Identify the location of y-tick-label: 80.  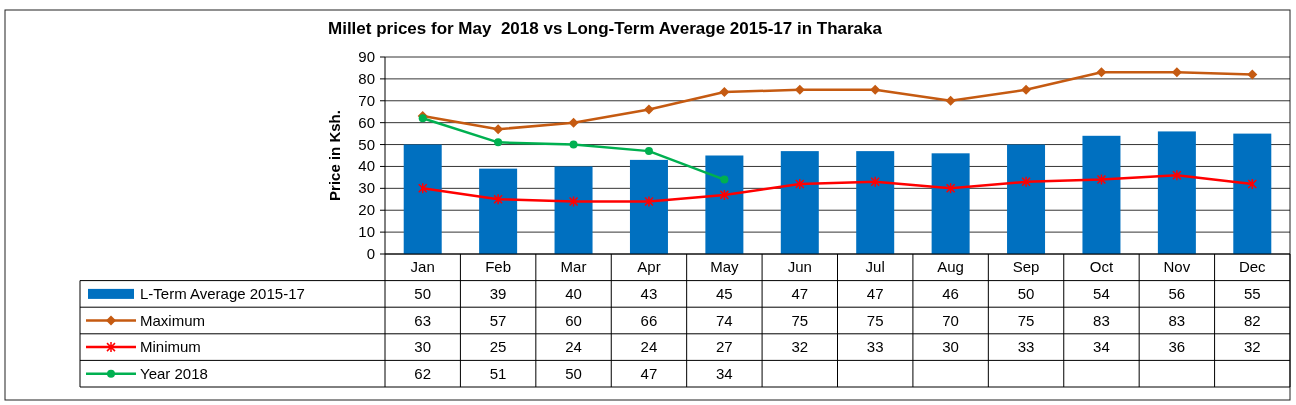
(366, 78).